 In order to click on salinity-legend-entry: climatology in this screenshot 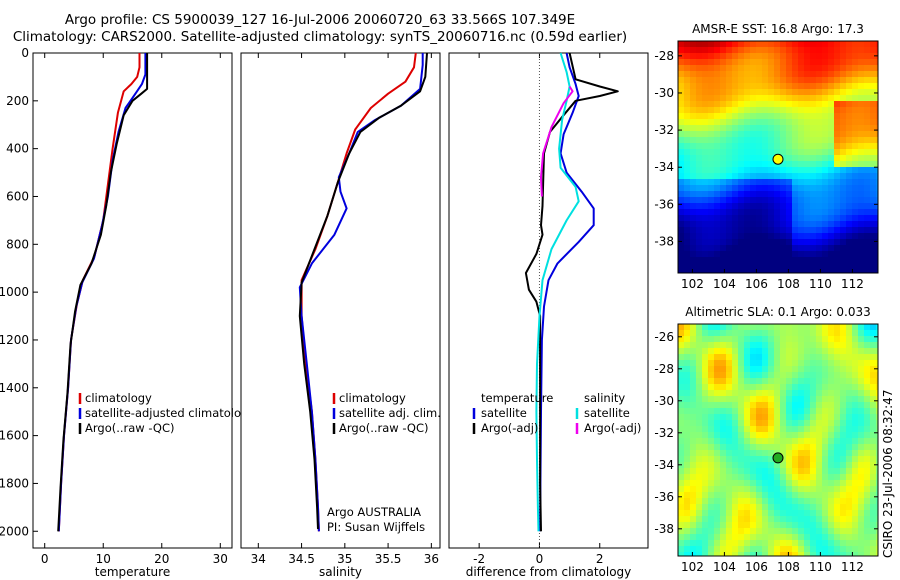, I will do `click(372, 398)`.